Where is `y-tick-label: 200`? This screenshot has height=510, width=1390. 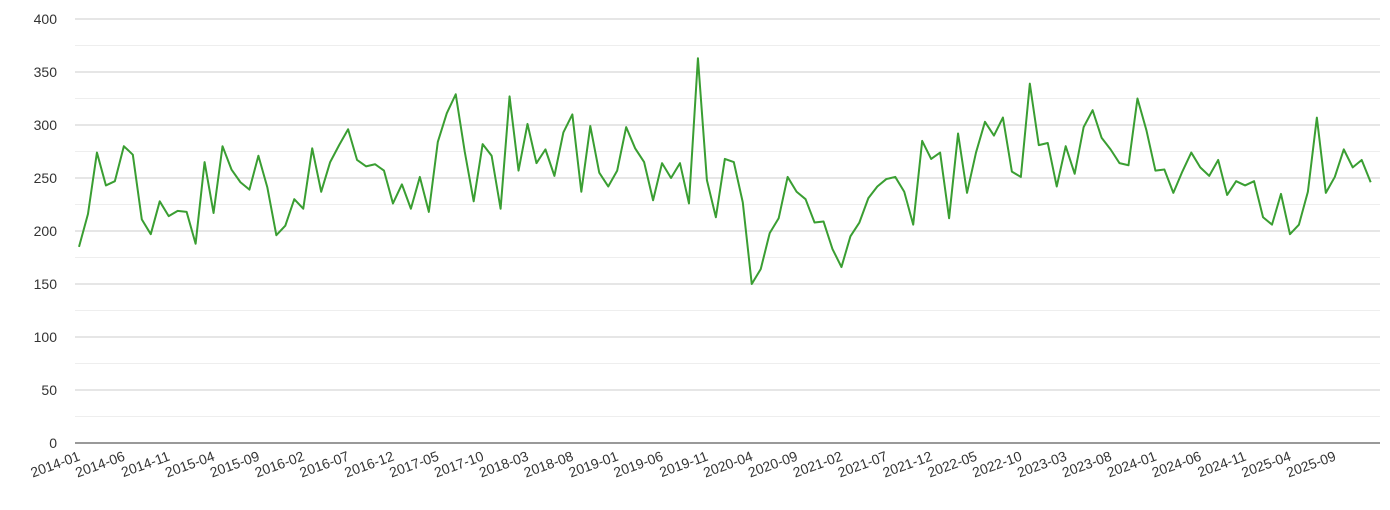 y-tick-label: 200 is located at coordinates (46, 231).